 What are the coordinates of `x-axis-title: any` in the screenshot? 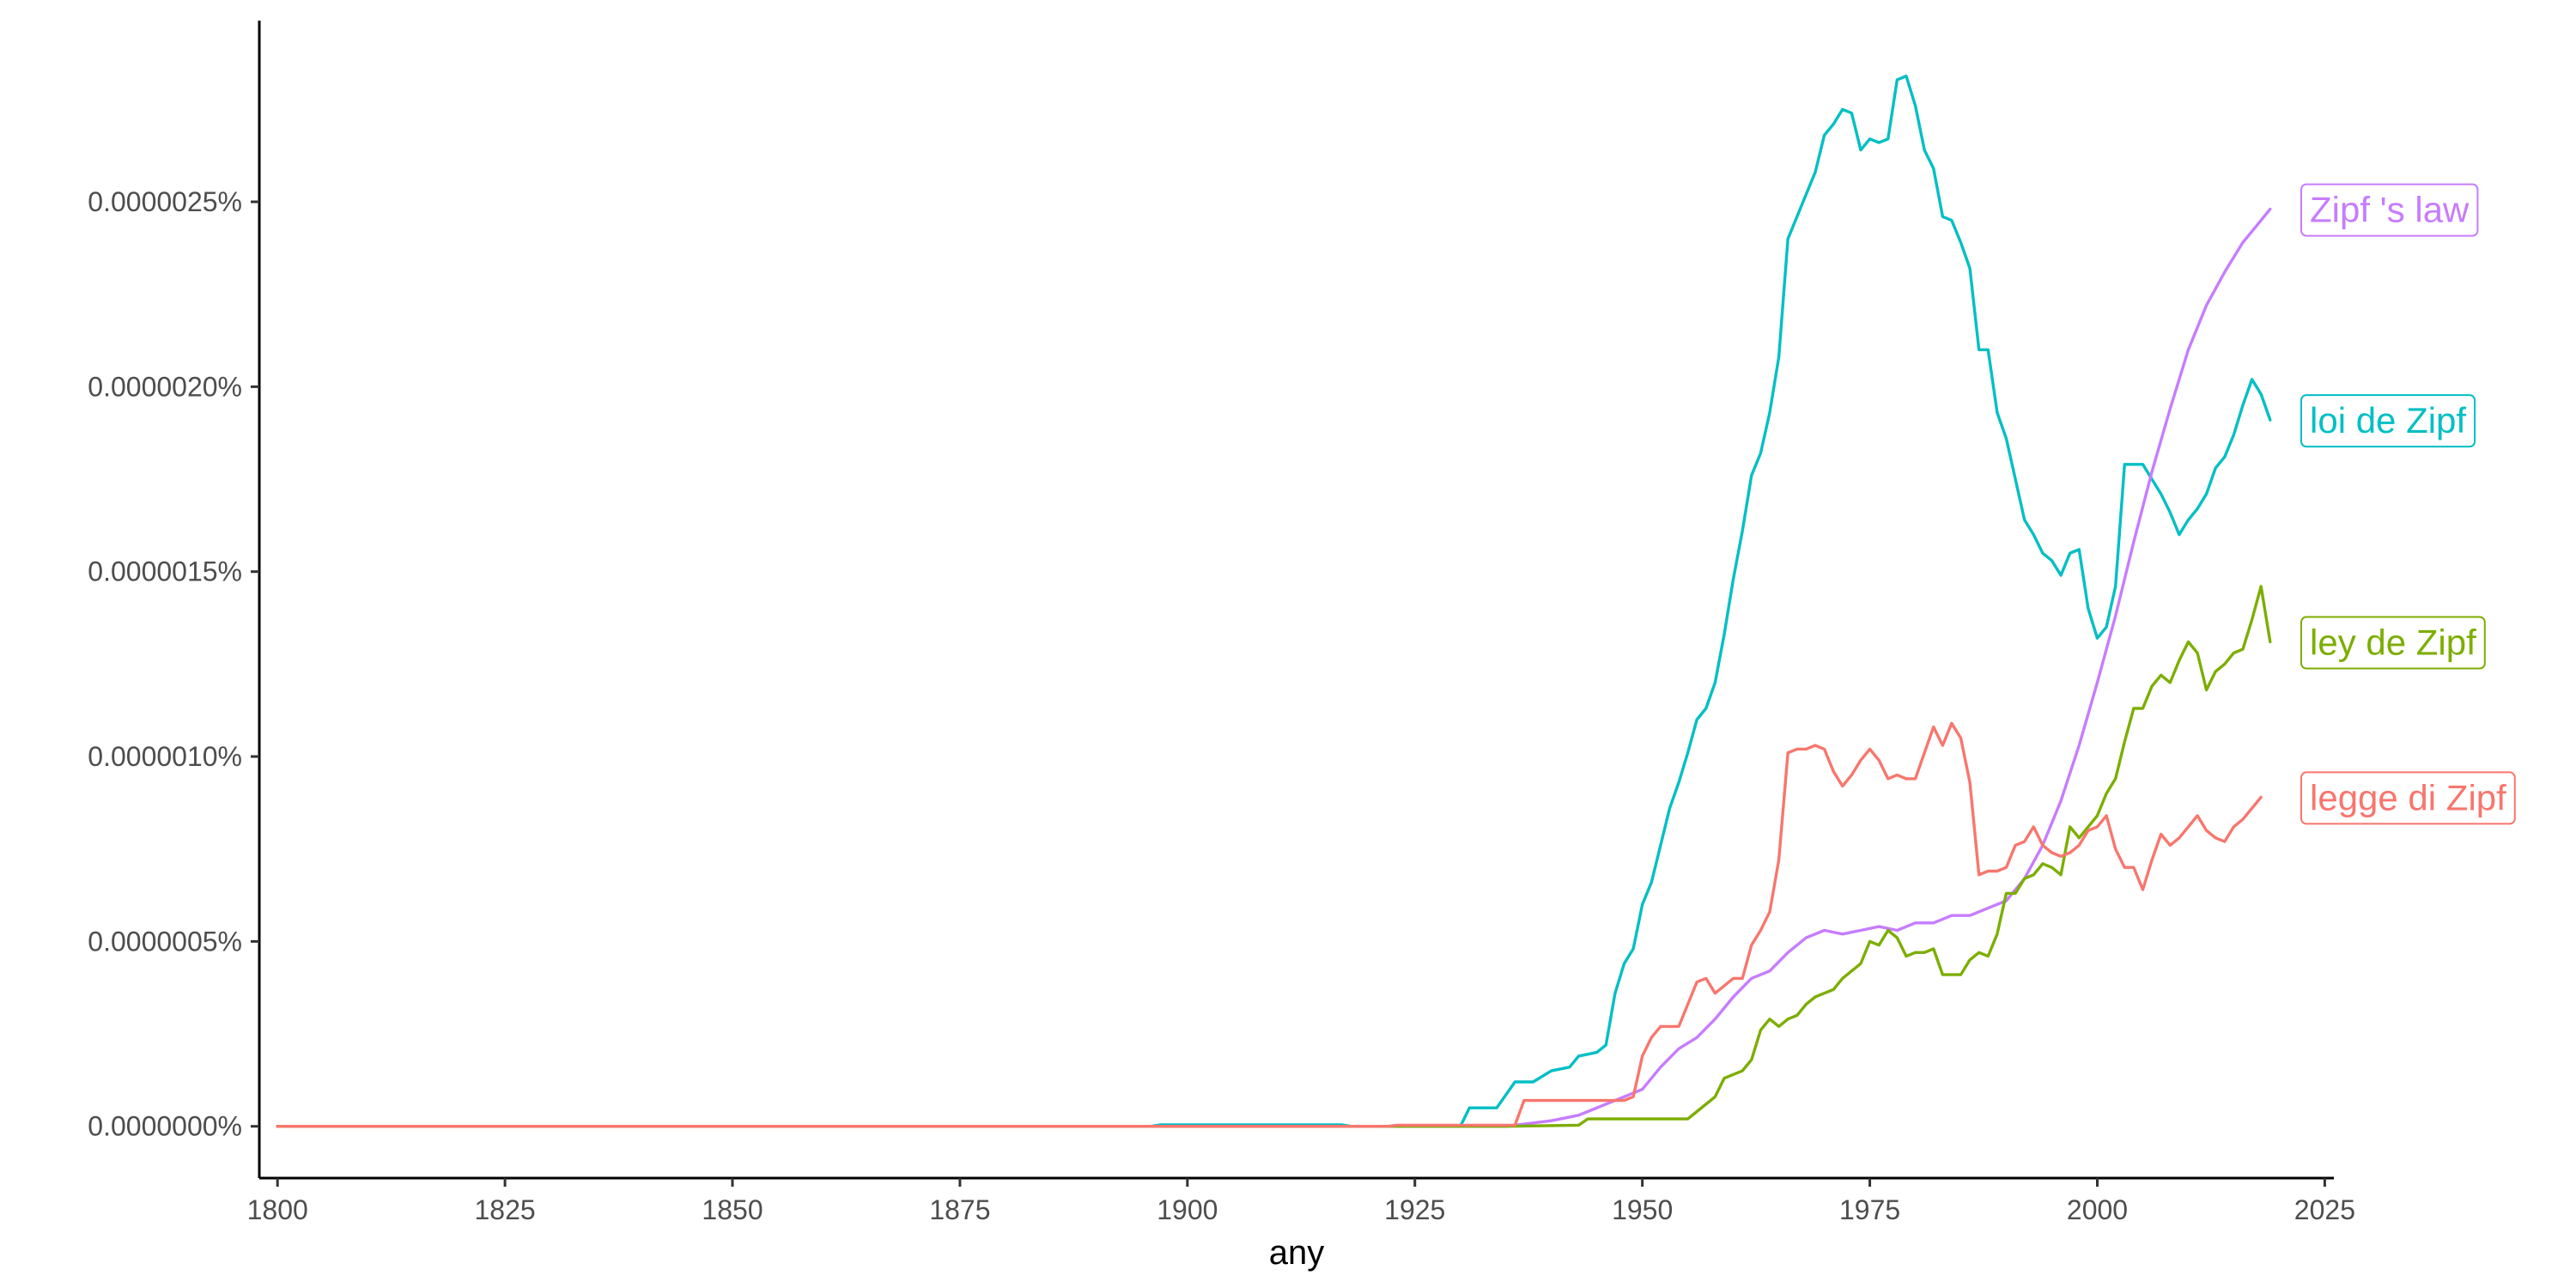 It's located at (1297, 1253).